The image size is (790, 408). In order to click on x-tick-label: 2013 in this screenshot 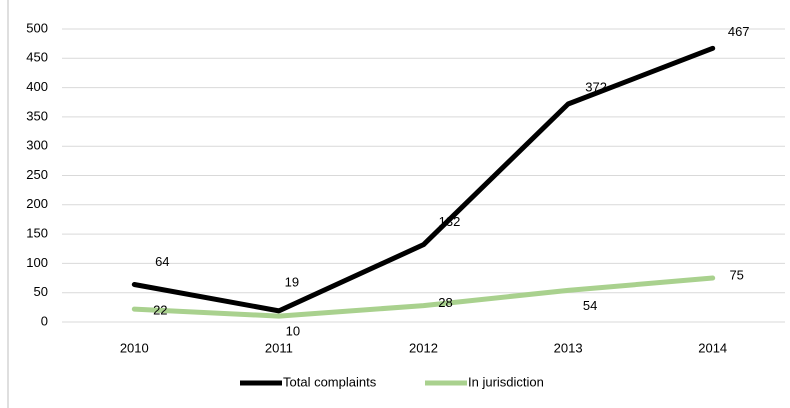, I will do `click(568, 347)`.